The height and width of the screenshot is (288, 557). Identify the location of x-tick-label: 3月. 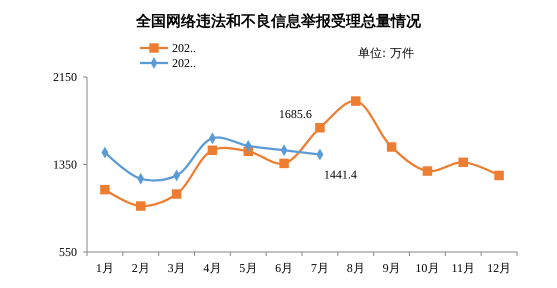
(177, 268).